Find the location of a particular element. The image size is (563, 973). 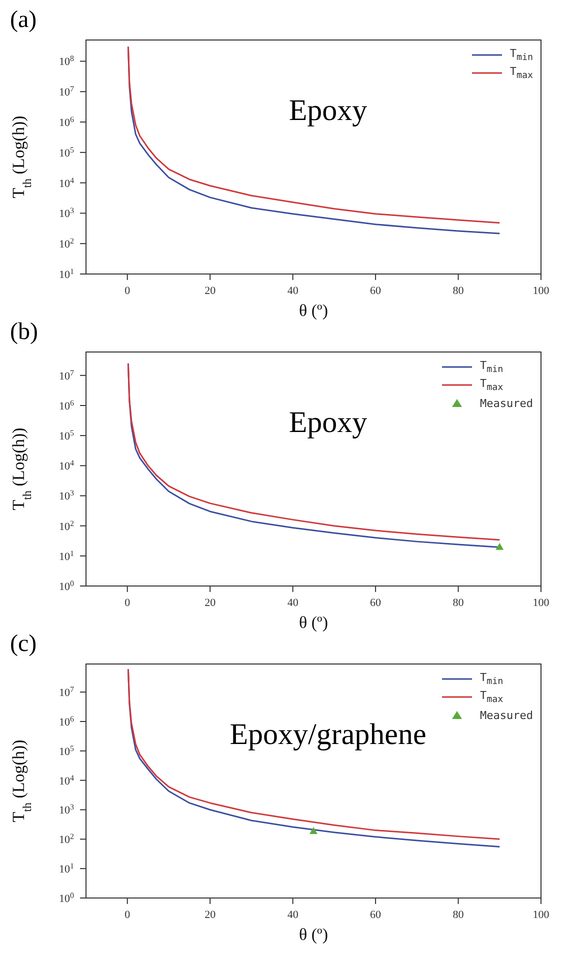

chart-title: (c) is located at coordinates (23, 644).